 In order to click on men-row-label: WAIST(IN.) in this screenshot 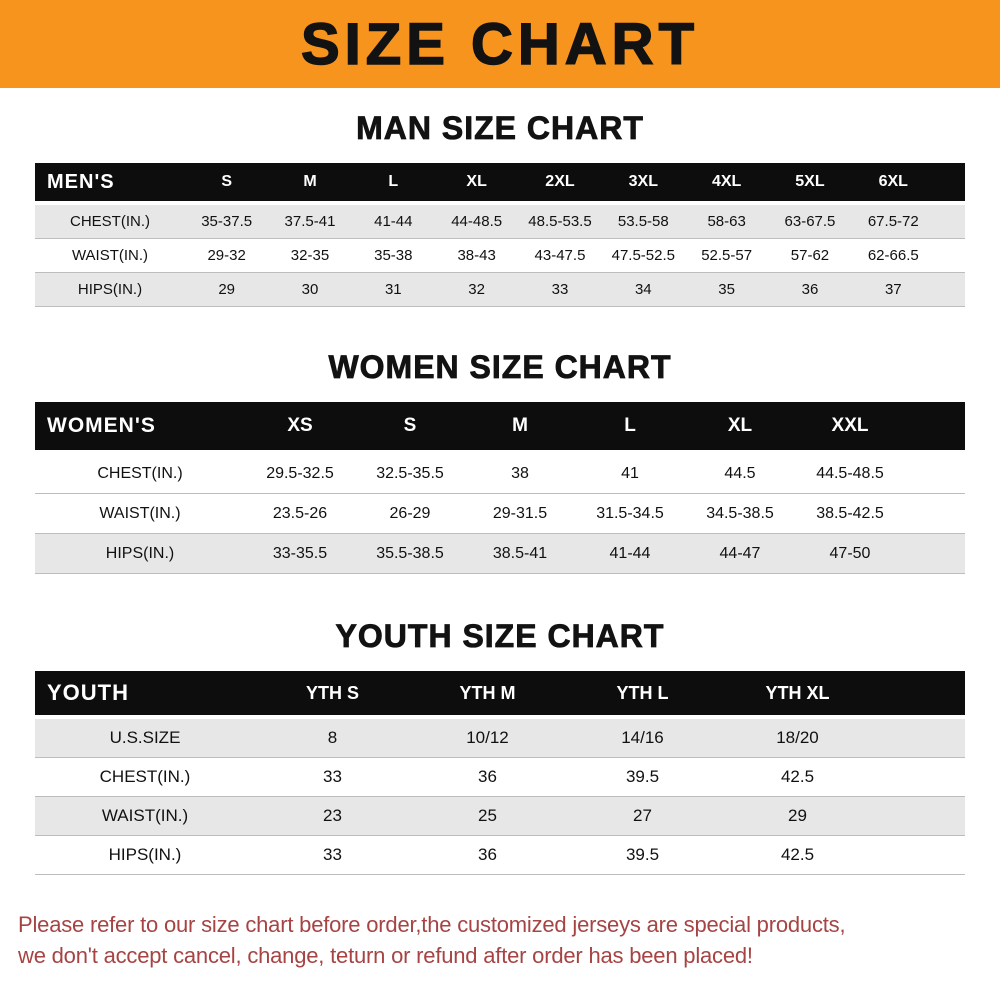, I will do `click(110, 255)`.